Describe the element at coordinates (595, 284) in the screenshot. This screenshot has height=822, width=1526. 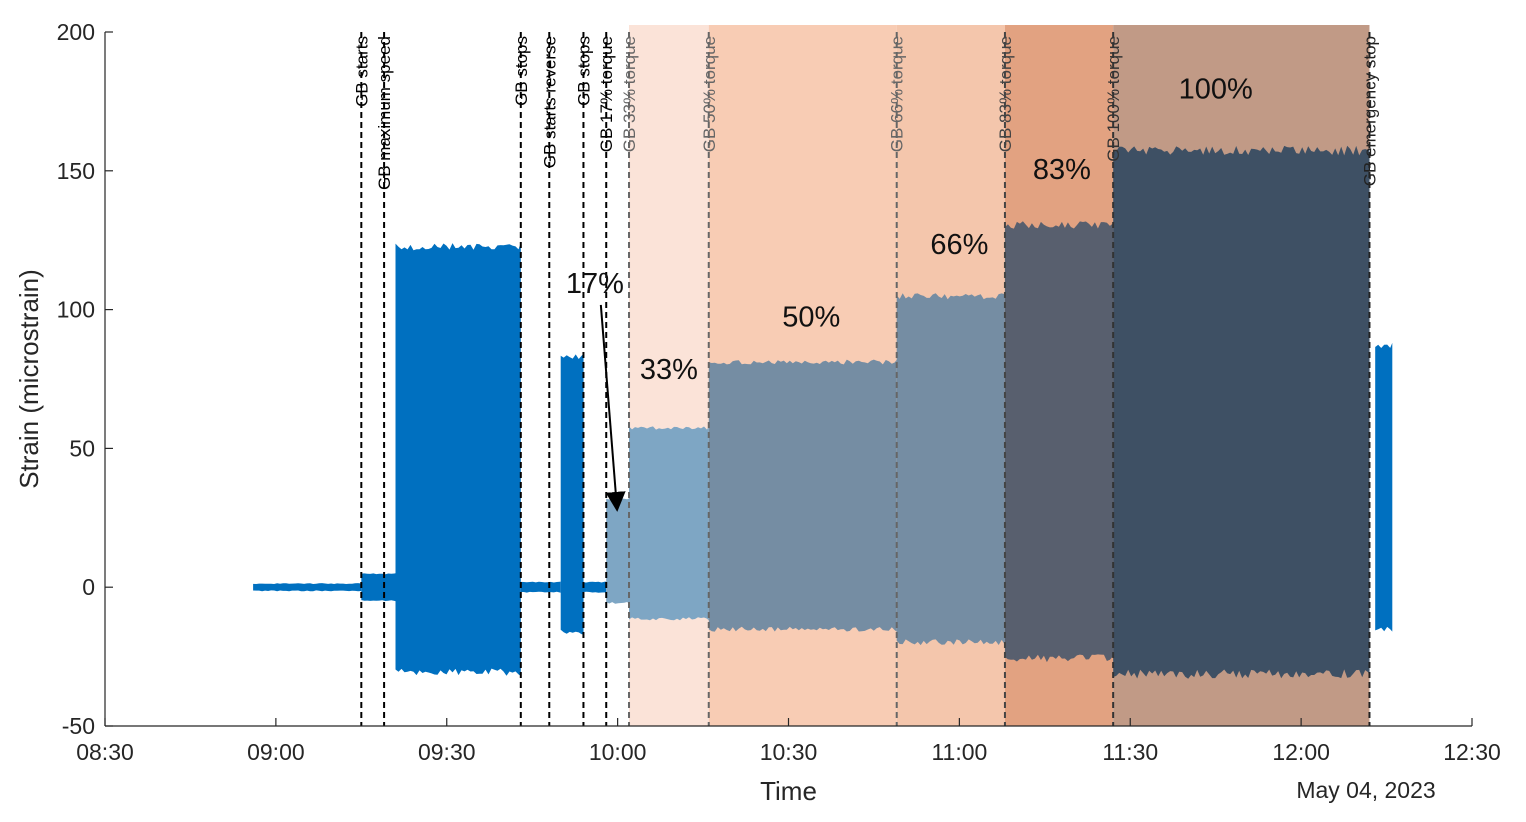
I see `annotation-1: 17%` at that location.